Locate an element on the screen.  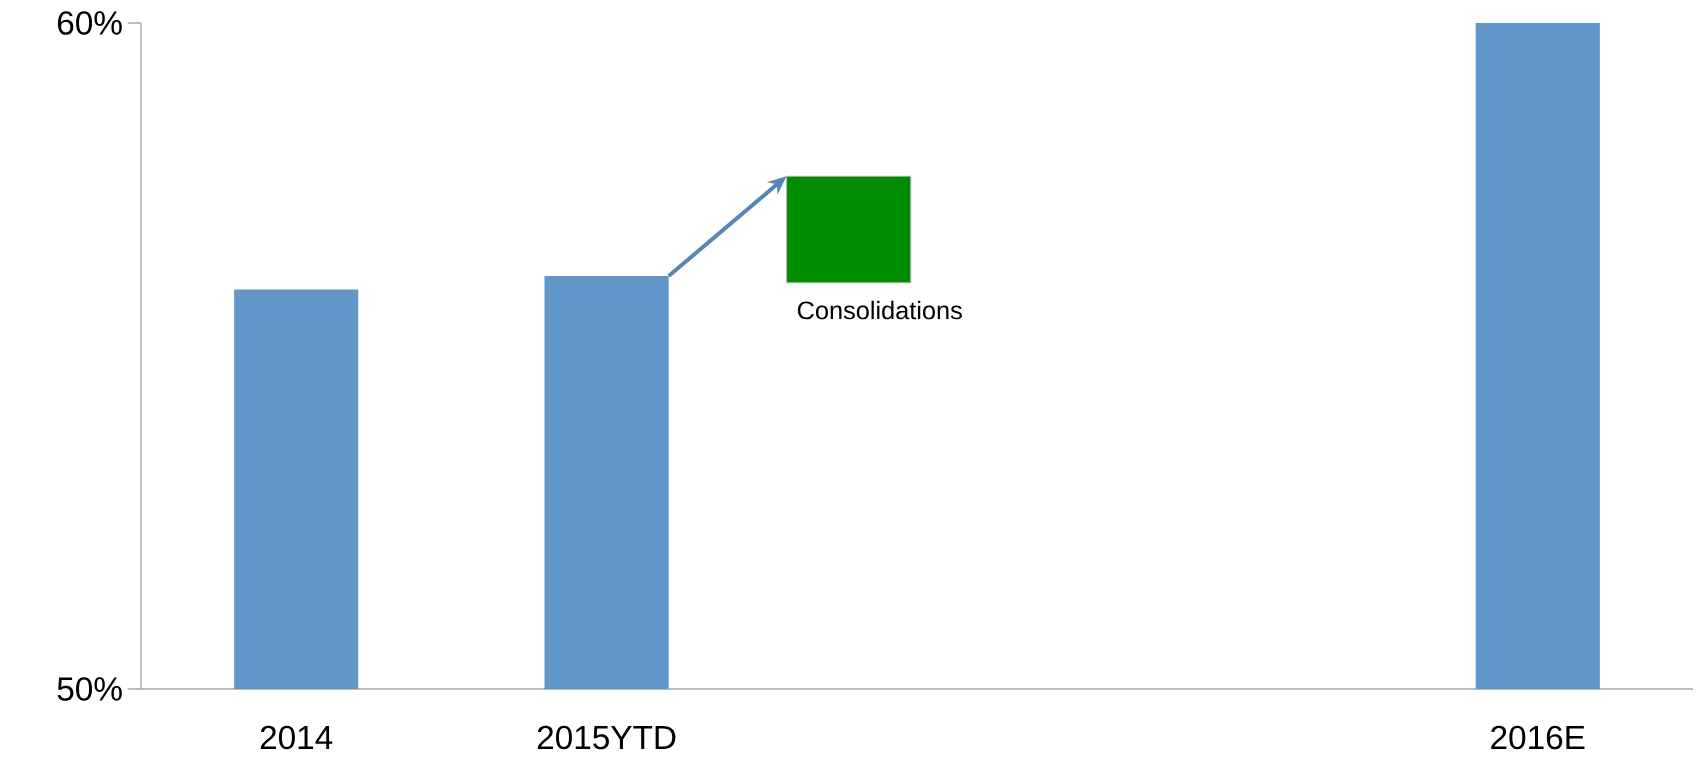
annotation: Consolidations is located at coordinates (879, 310).